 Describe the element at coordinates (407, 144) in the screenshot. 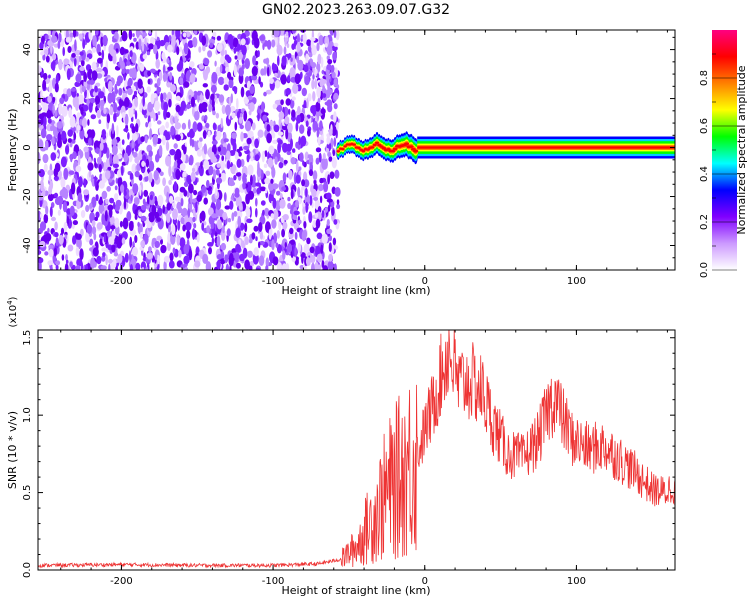

I see `heatmap-signal-cell` at that location.